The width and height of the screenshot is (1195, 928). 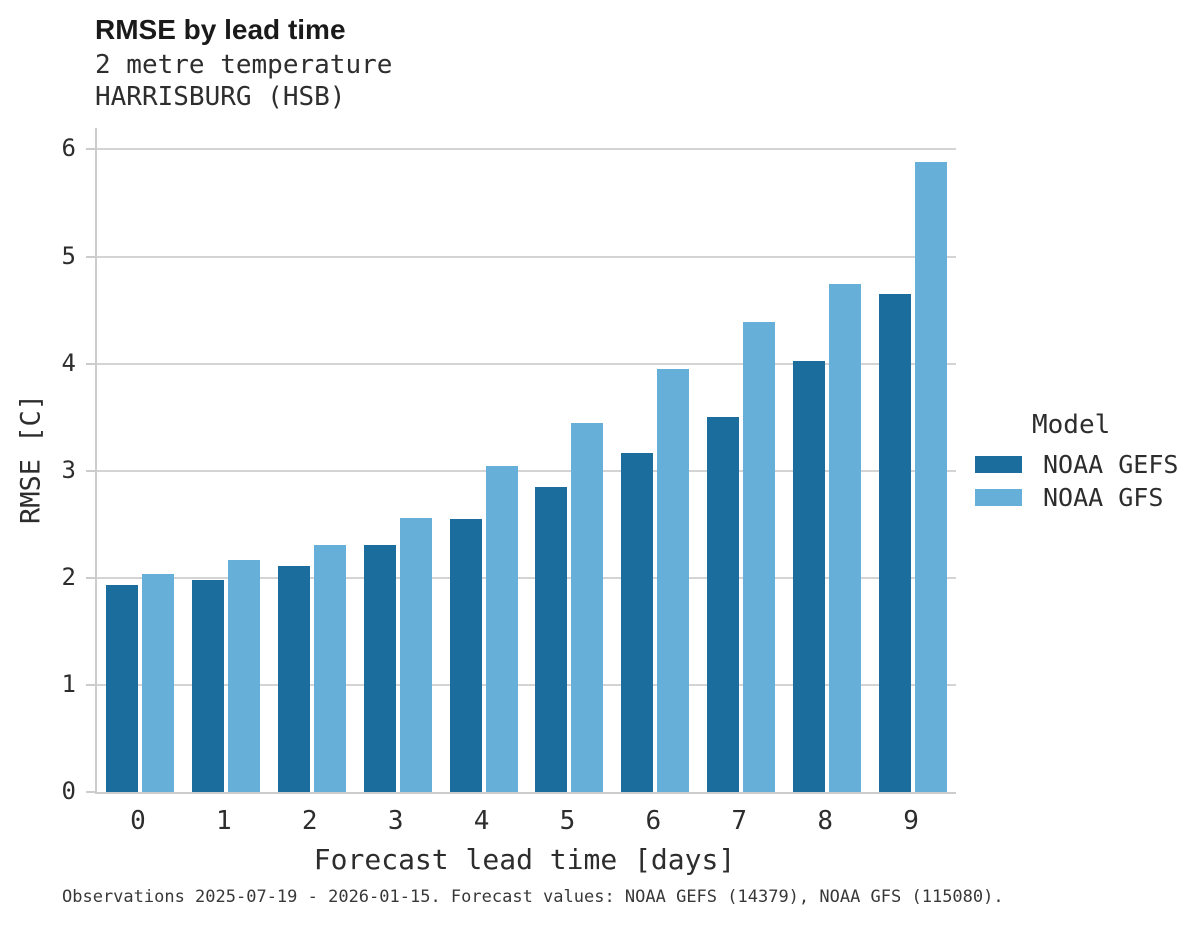 I want to click on legend-label: NOAA GFS, so click(x=1103, y=497).